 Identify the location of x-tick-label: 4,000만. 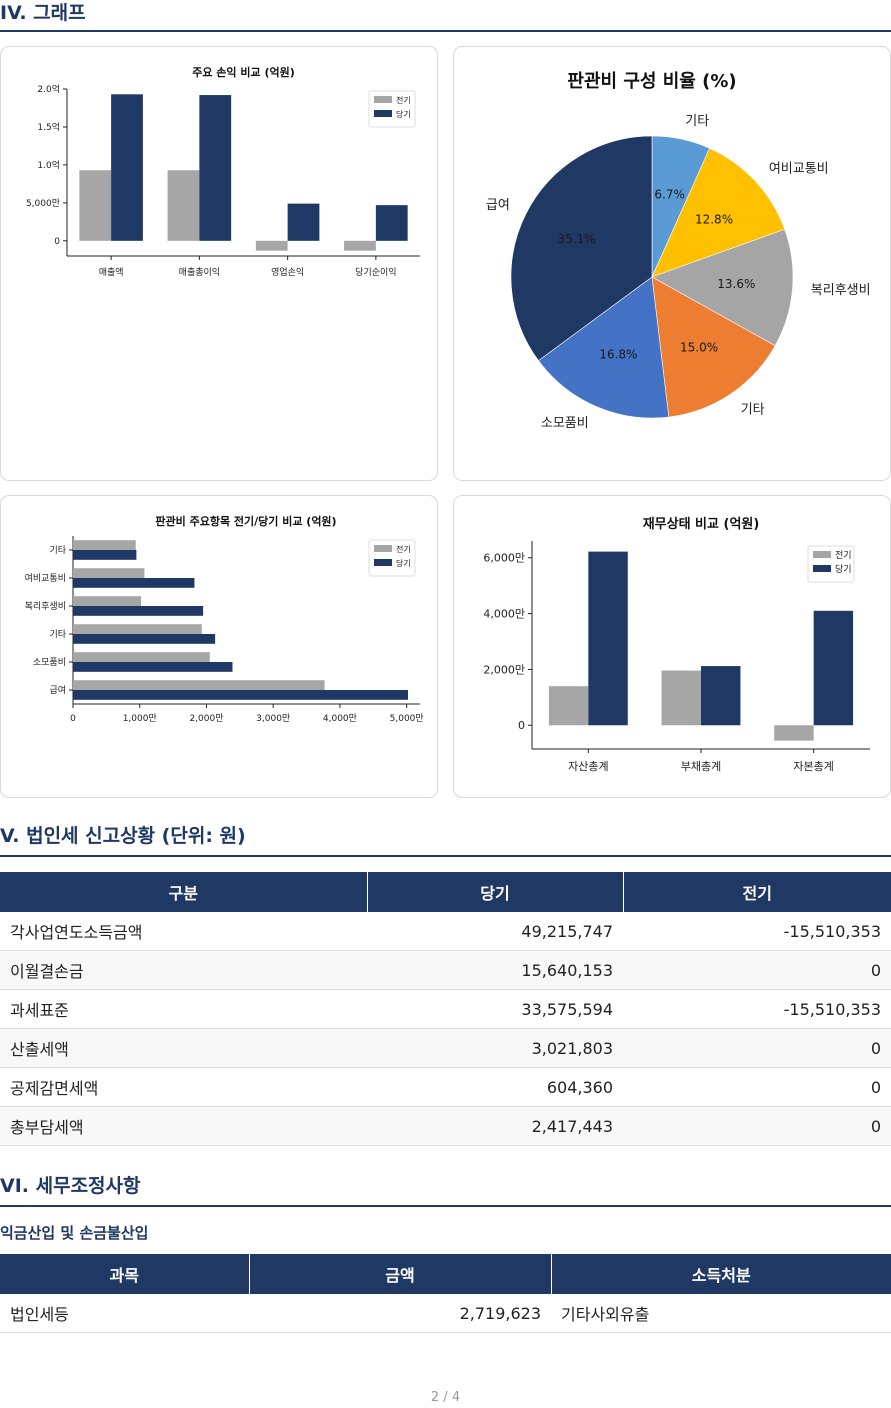
(340, 718).